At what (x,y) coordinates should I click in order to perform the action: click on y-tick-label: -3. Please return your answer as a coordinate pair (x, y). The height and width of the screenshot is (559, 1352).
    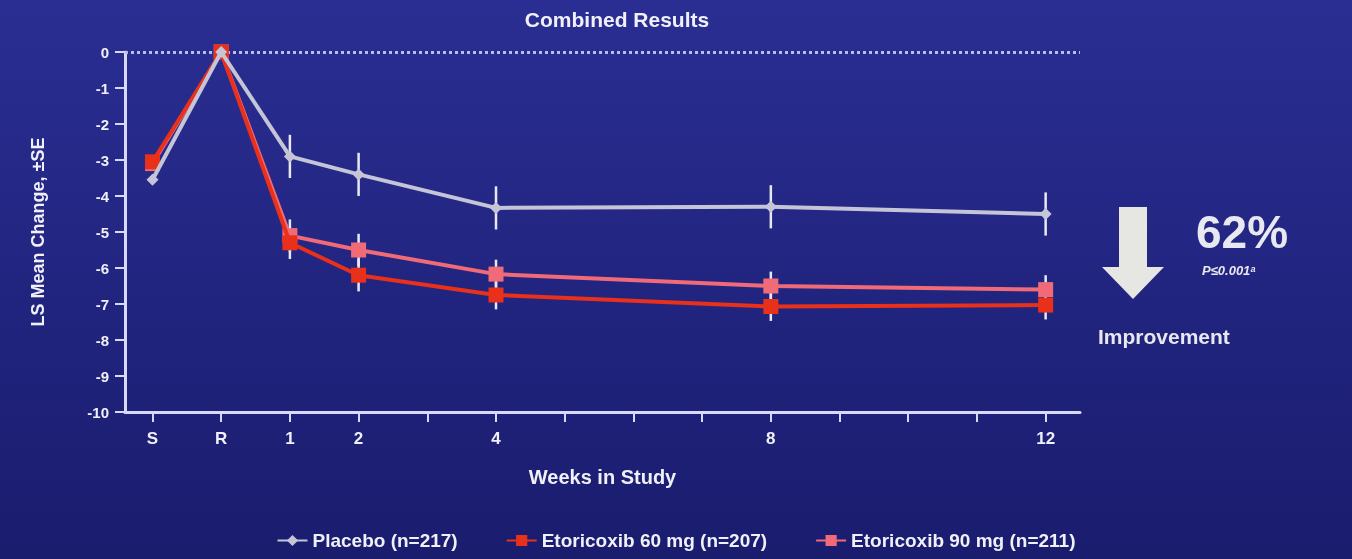
    Looking at the image, I should click on (102, 160).